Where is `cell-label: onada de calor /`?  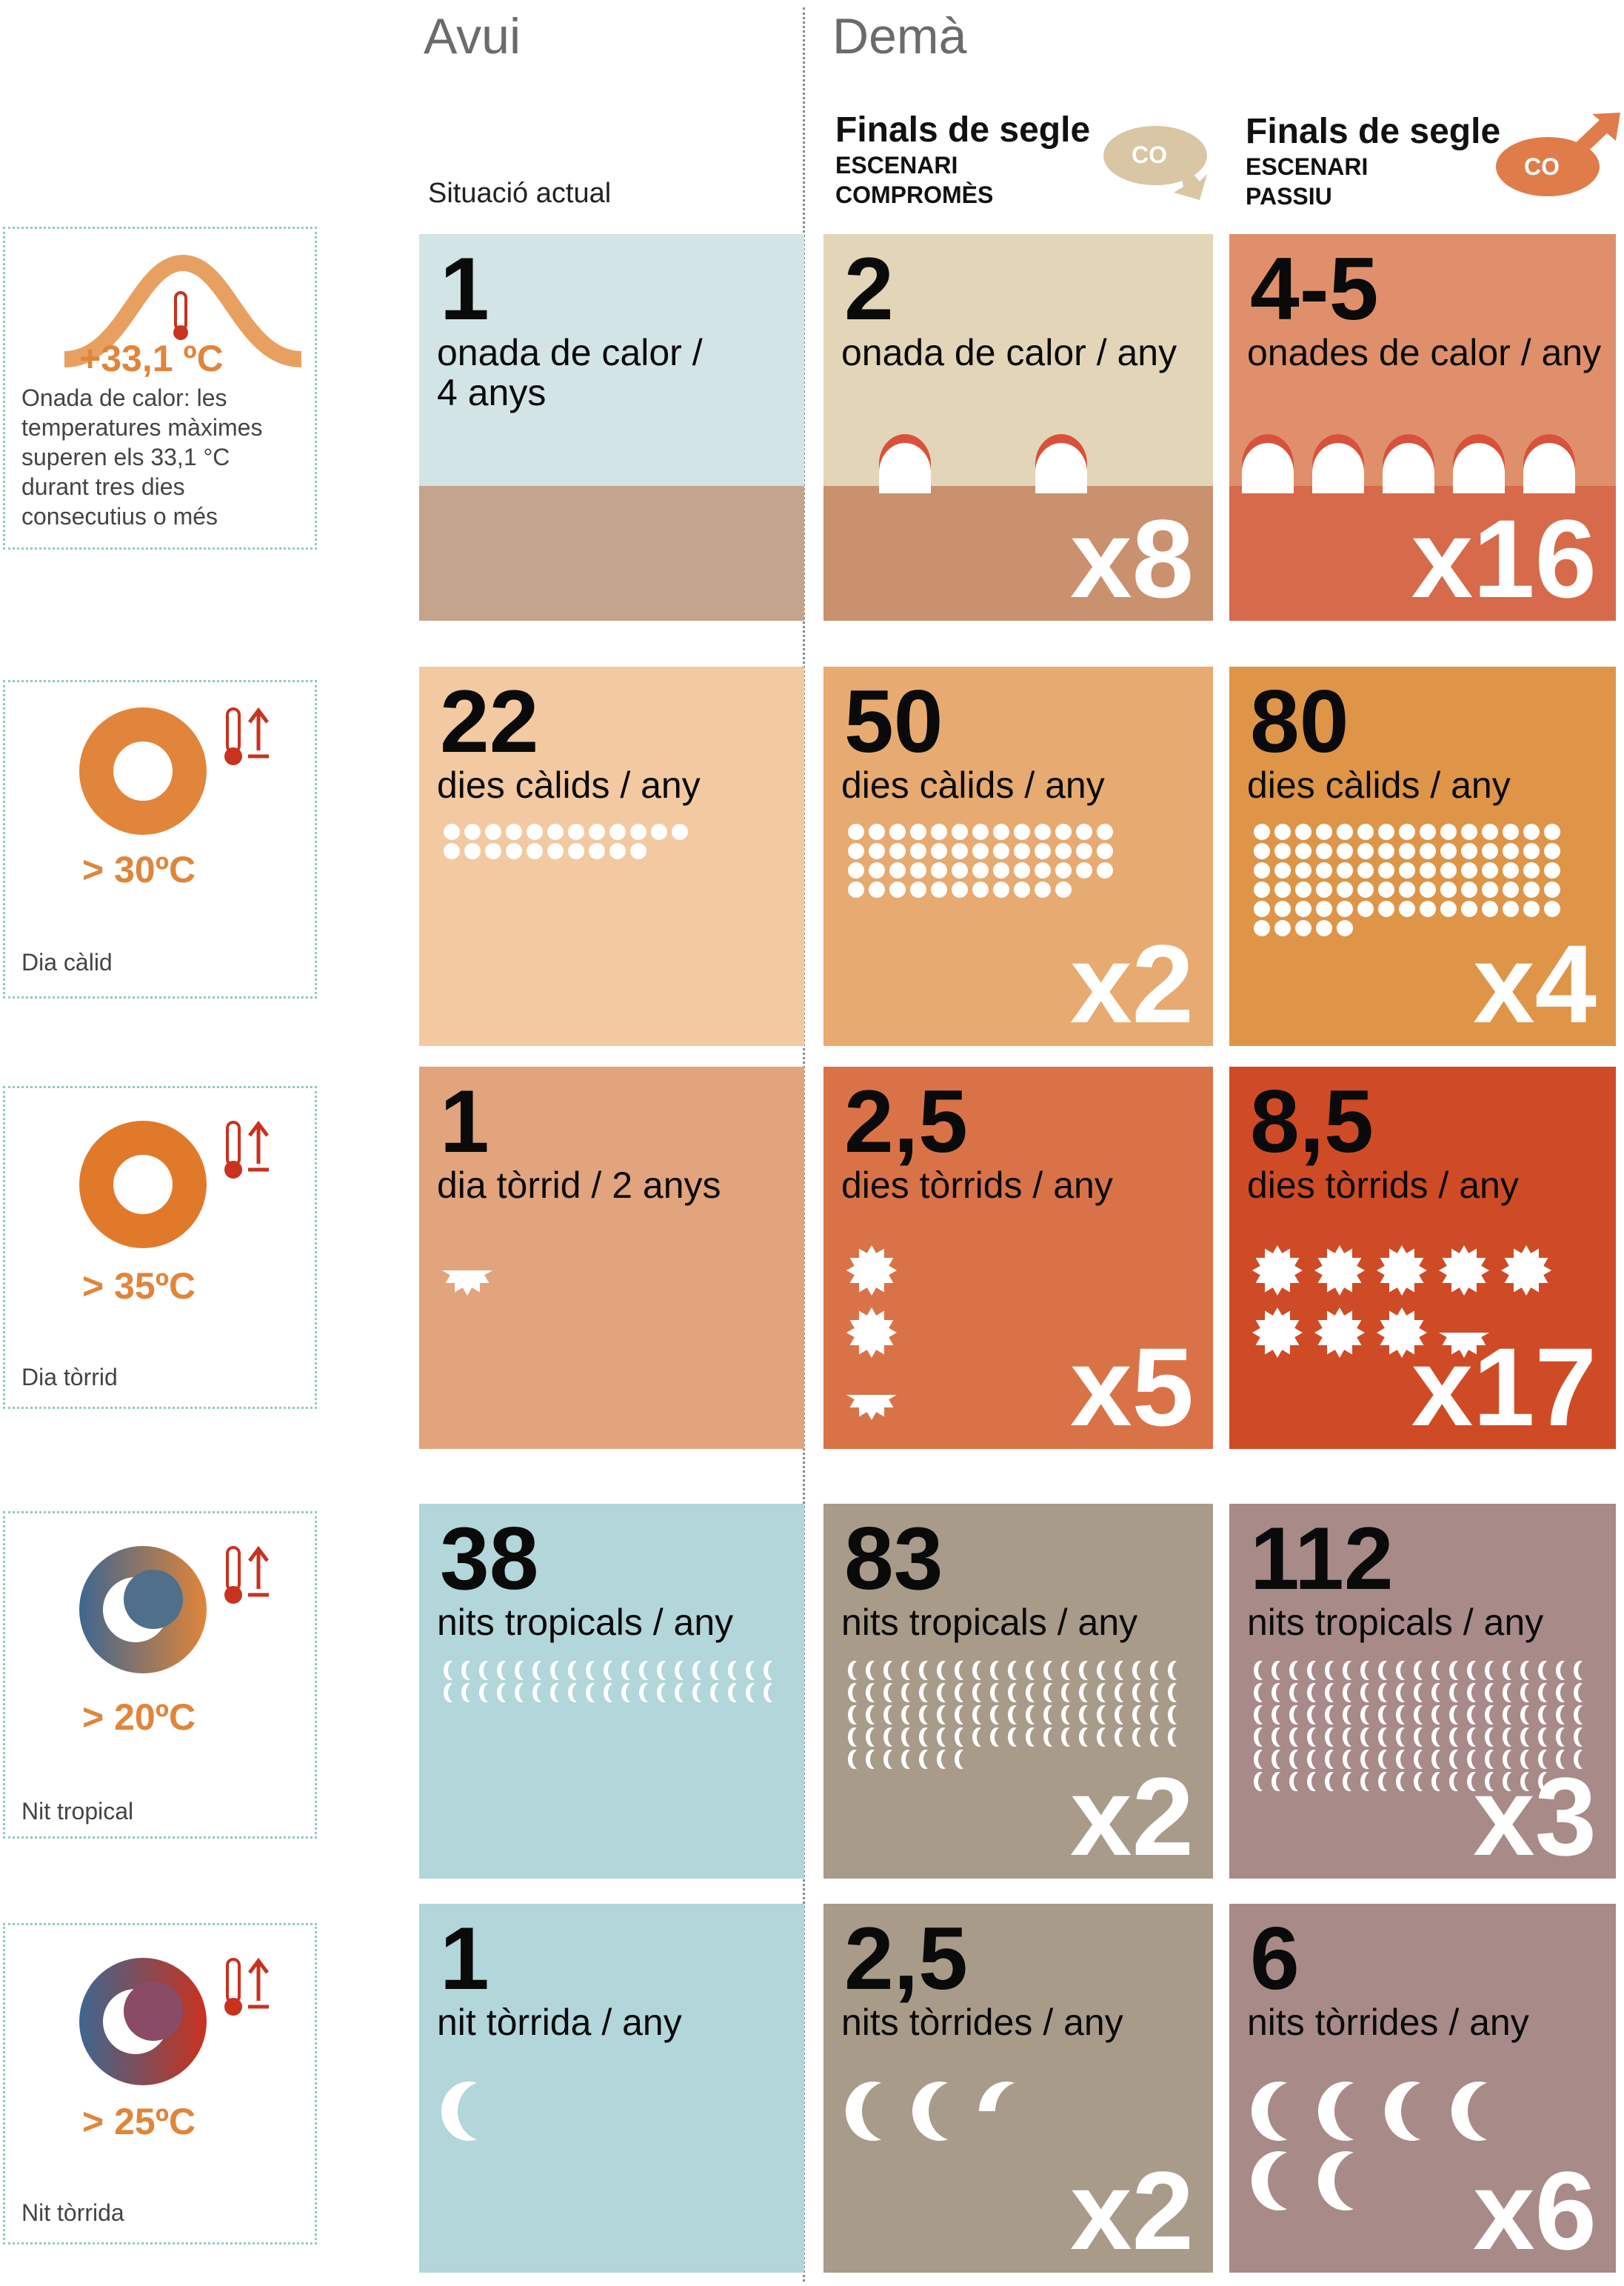
cell-label: onada de calor / is located at coordinates (570, 352).